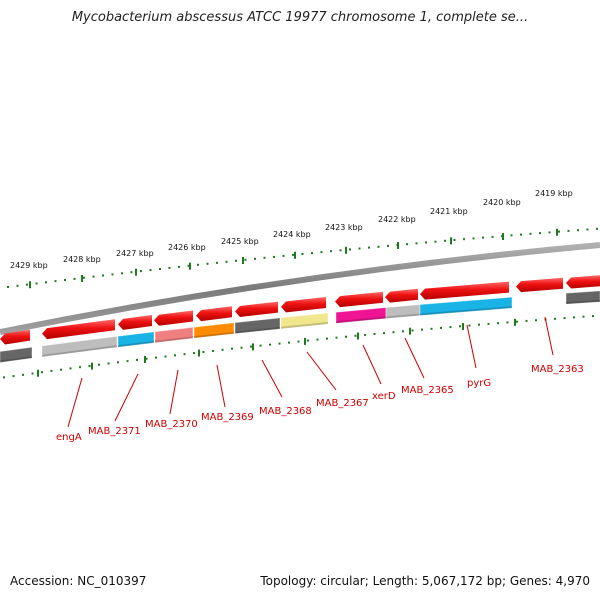  I want to click on reverse-strand-genes, so click(300, 326).